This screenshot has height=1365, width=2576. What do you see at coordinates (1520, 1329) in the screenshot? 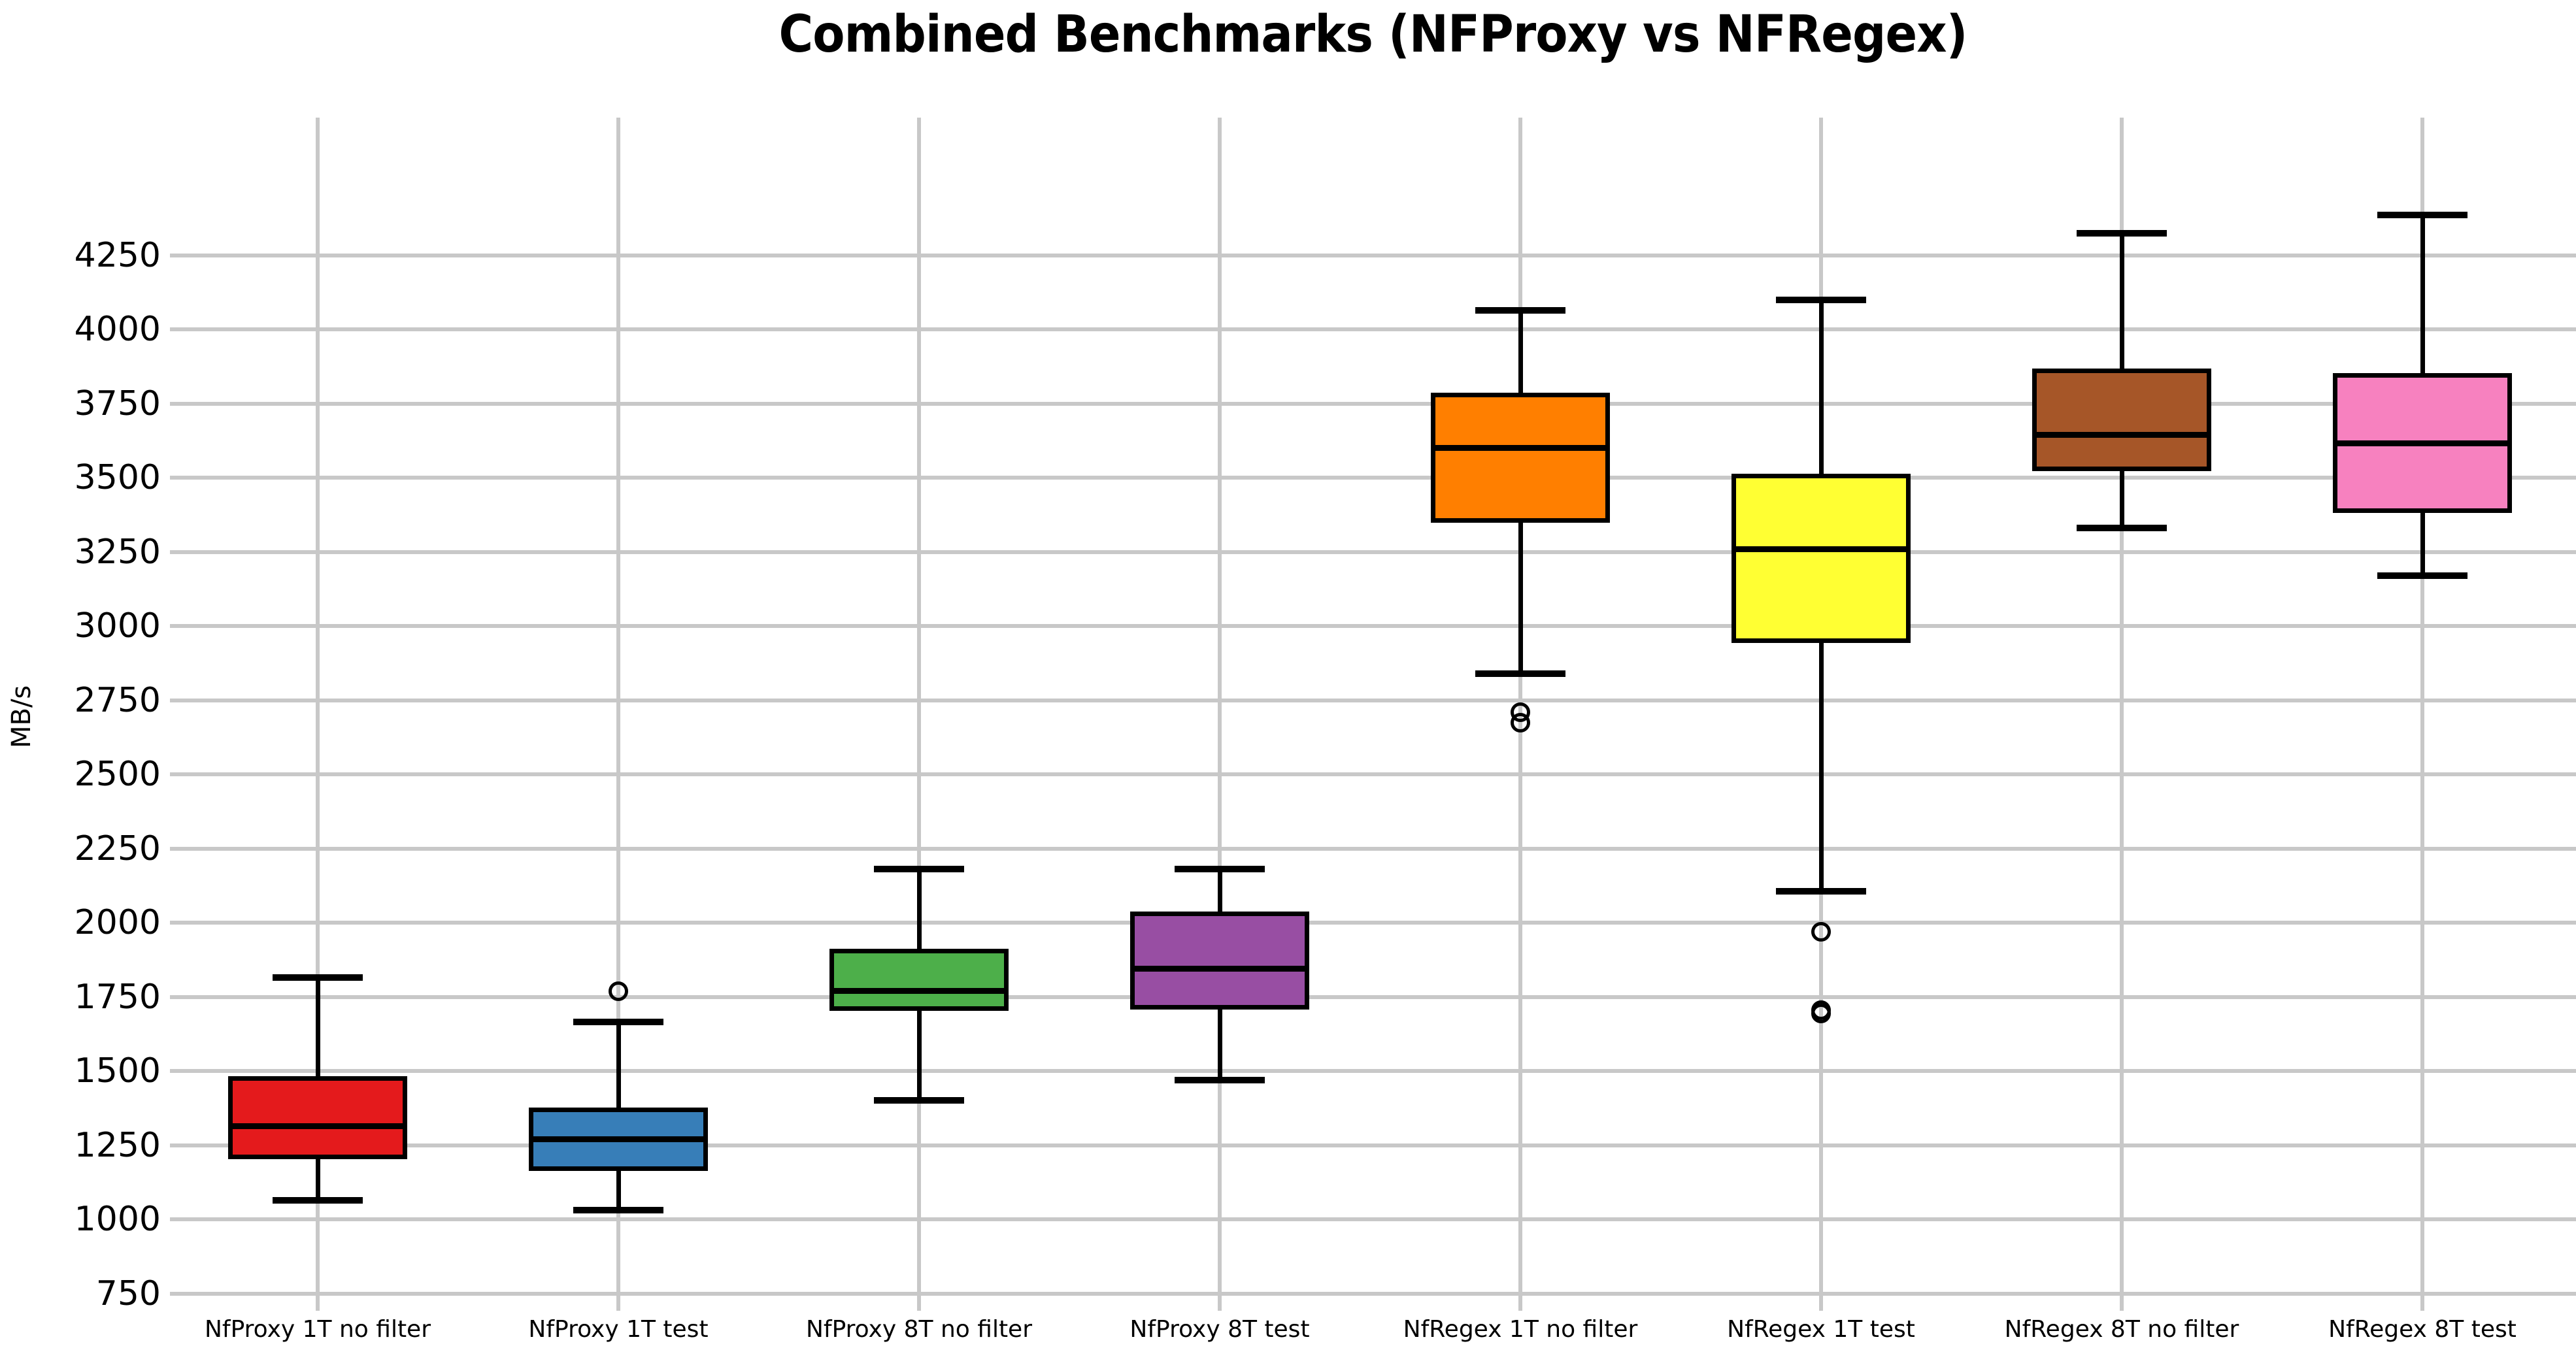
I see `x-category-label: NfRegex 1T no filter` at bounding box center [1520, 1329].